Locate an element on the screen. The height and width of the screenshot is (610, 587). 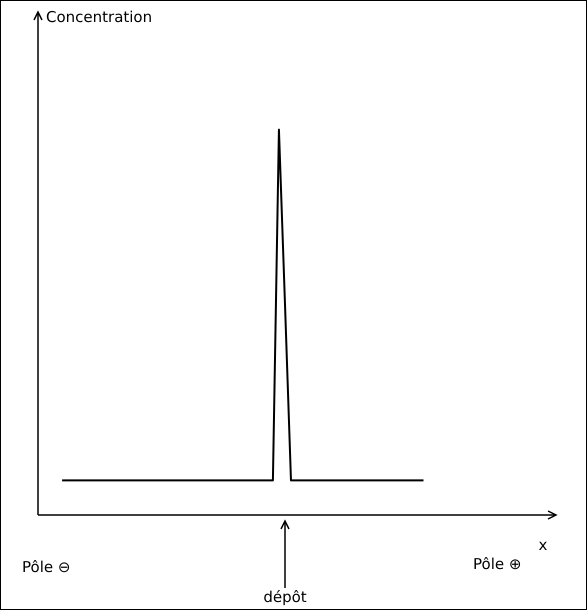
text: Concentration is located at coordinates (99, 17).